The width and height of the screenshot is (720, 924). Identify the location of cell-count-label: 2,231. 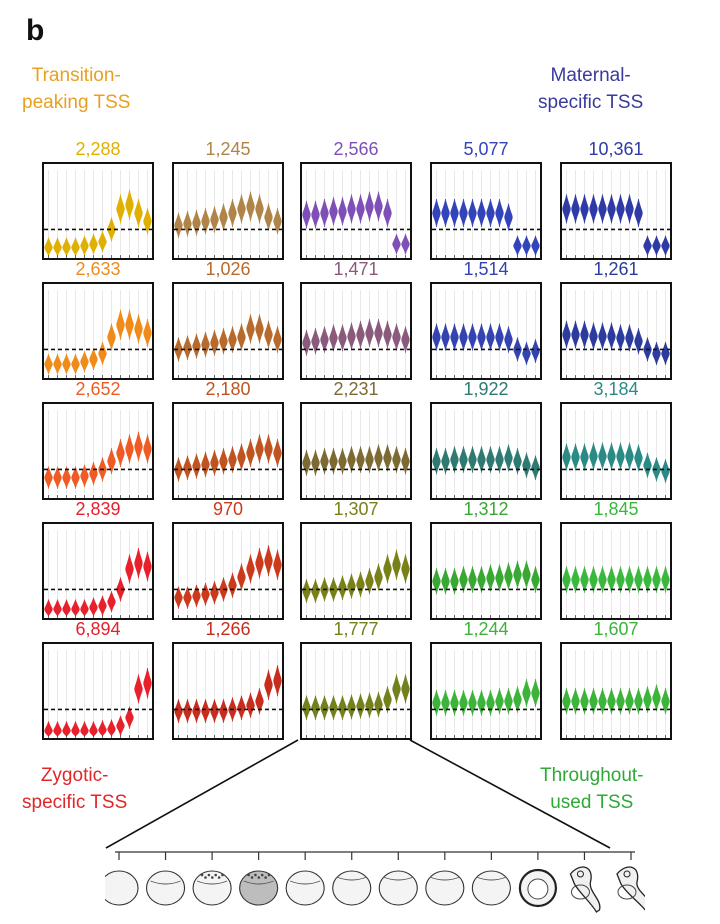
(356, 389).